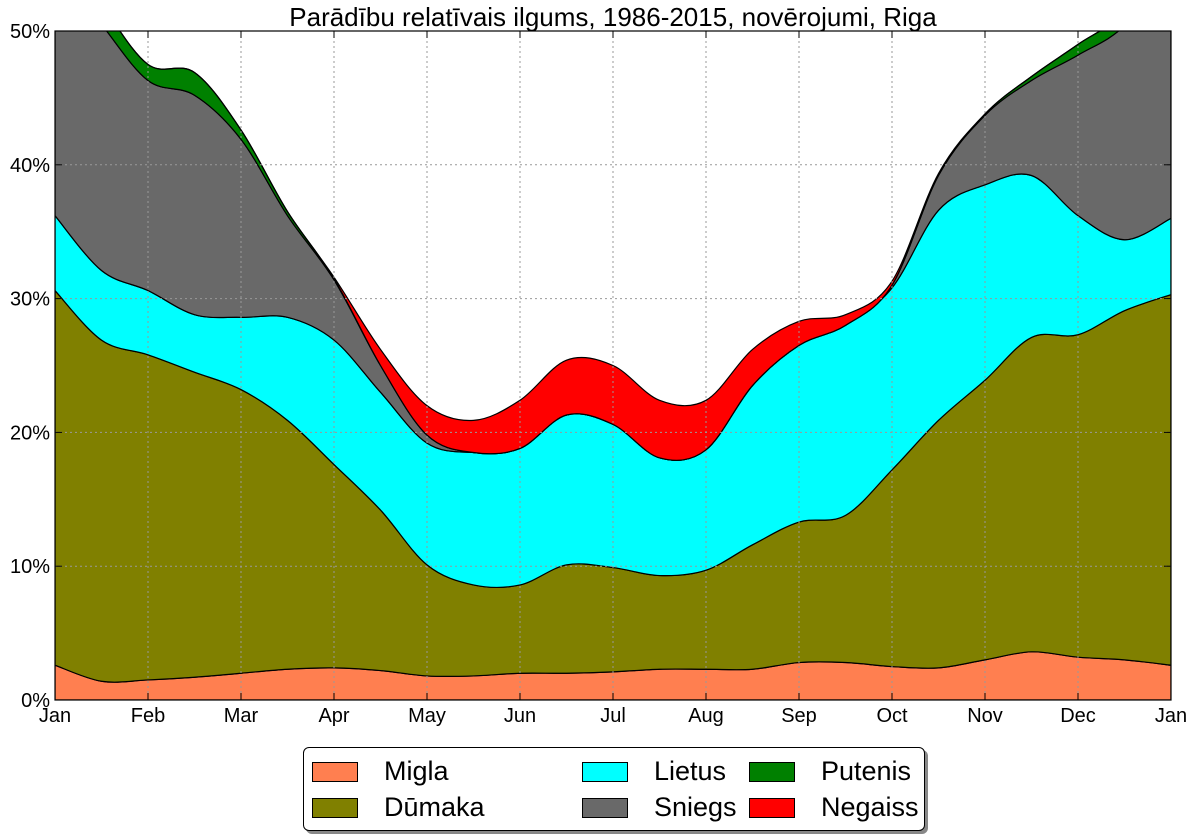 The height and width of the screenshot is (837, 1196). I want to click on legend-item-dmaka: Dūmaka, so click(398, 807).